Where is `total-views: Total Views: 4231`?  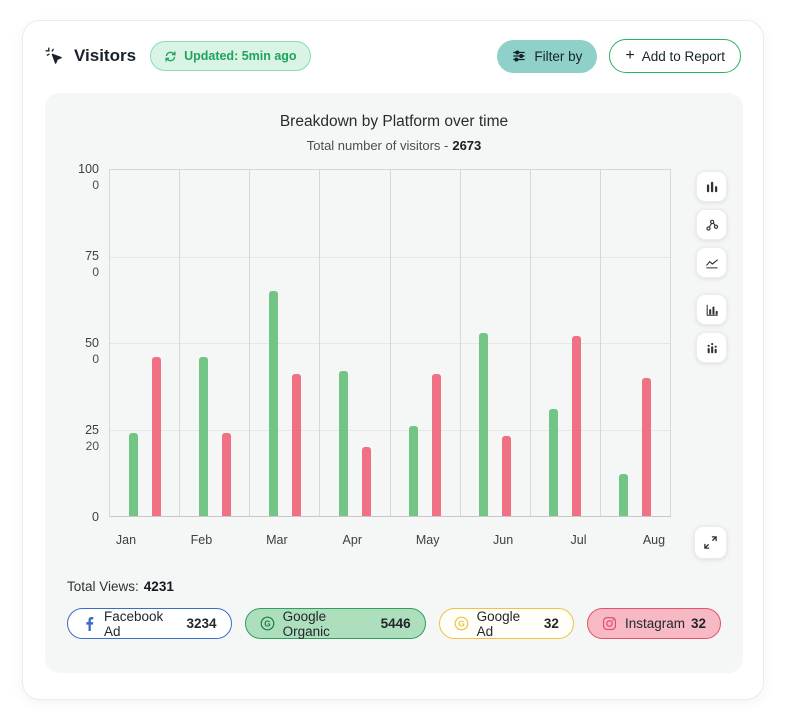 total-views: Total Views: 4231 is located at coordinates (405, 586).